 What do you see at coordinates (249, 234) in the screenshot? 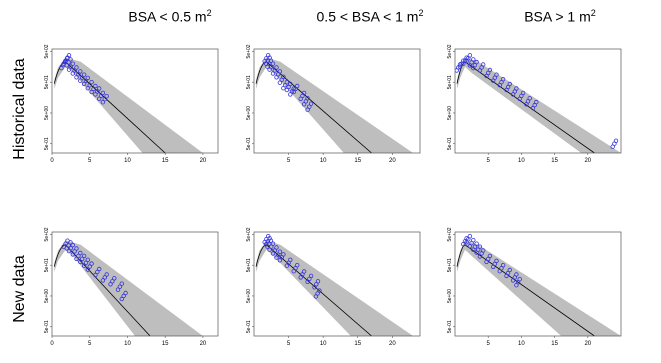
I see `y-tick-label: 5e+02` at bounding box center [249, 234].